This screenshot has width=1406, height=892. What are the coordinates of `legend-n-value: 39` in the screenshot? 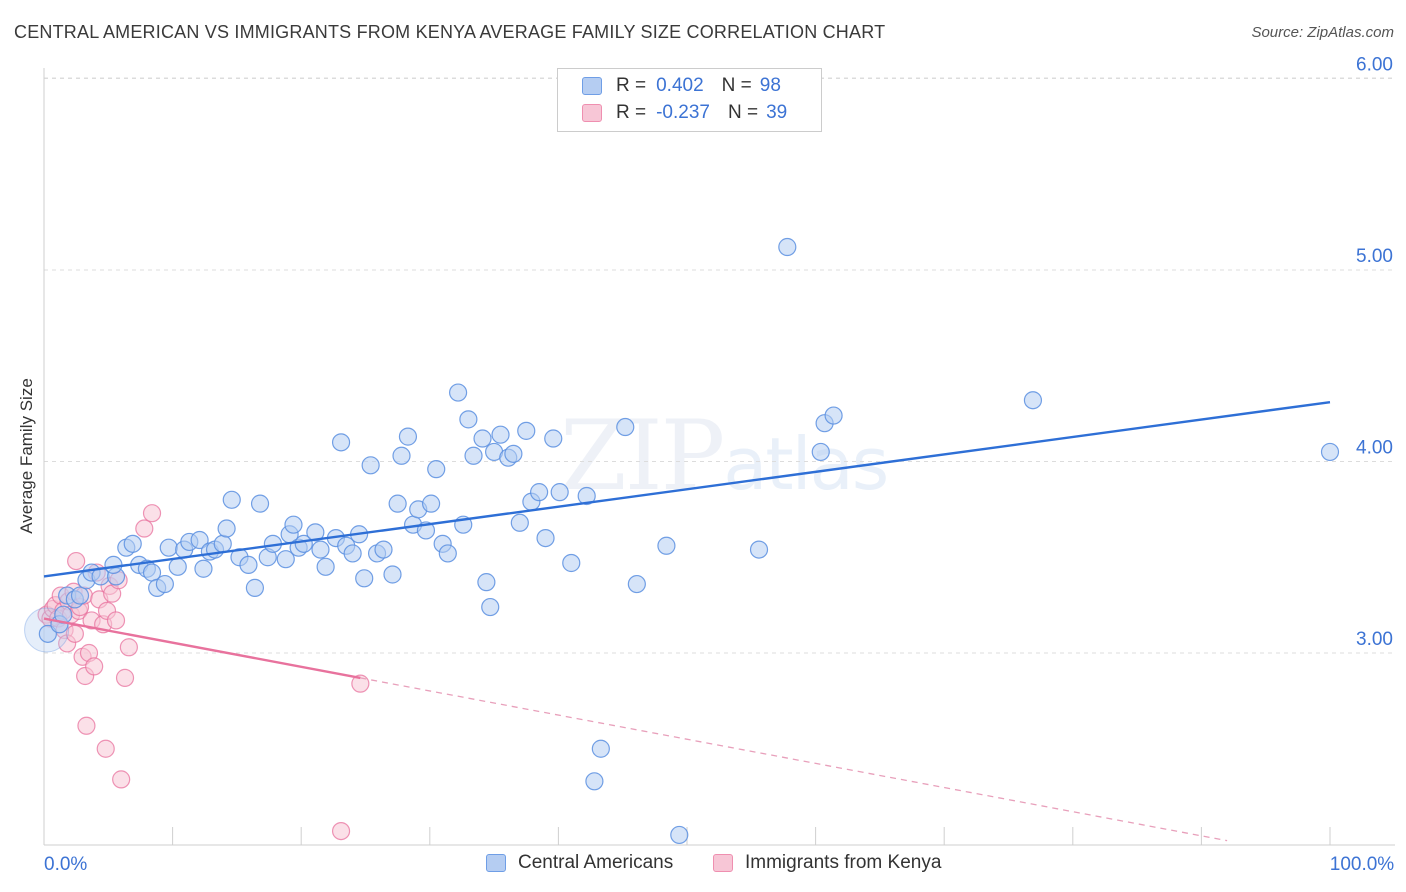 It's located at (777, 112).